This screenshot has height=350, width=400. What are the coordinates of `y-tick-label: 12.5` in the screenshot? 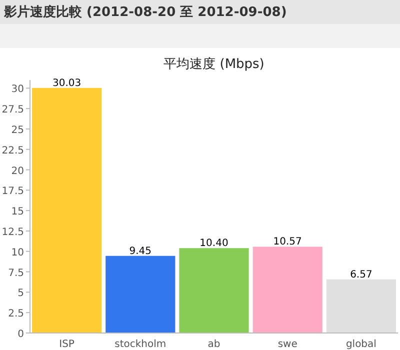 It's located at (13, 232).